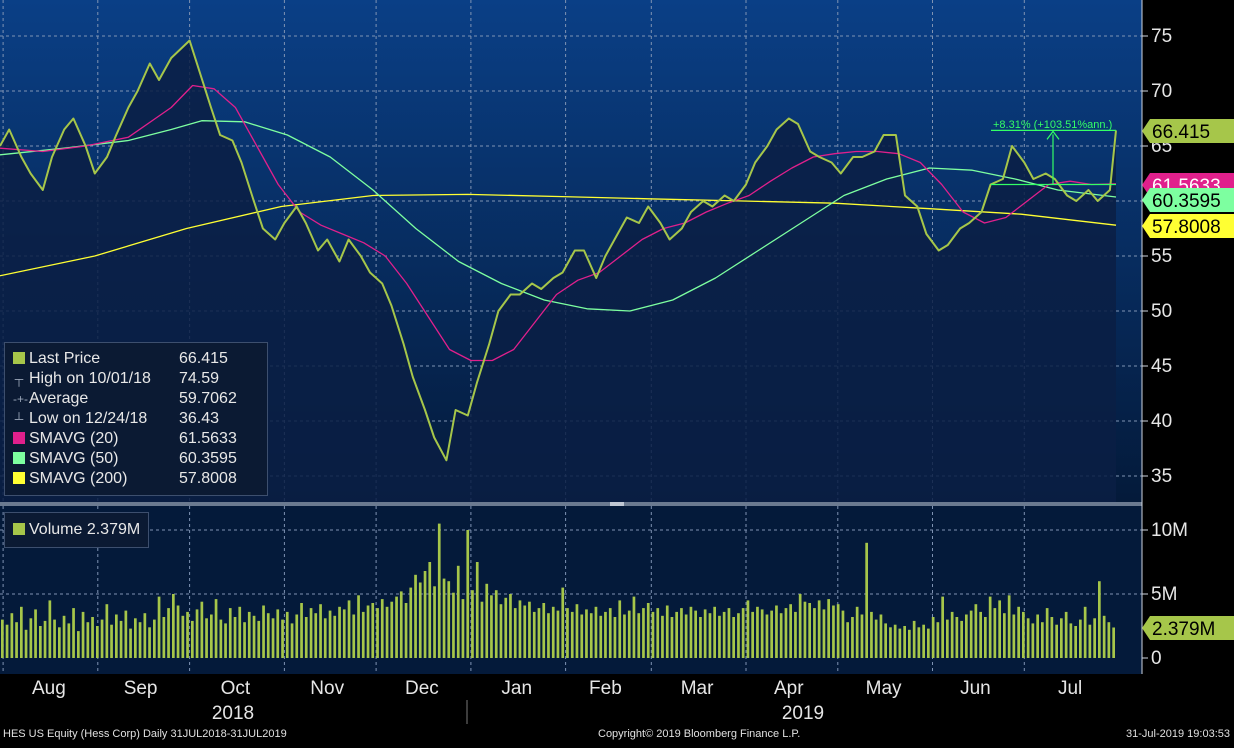 The width and height of the screenshot is (1234, 748). What do you see at coordinates (59, 398) in the screenshot?
I see `legend-label: Average` at bounding box center [59, 398].